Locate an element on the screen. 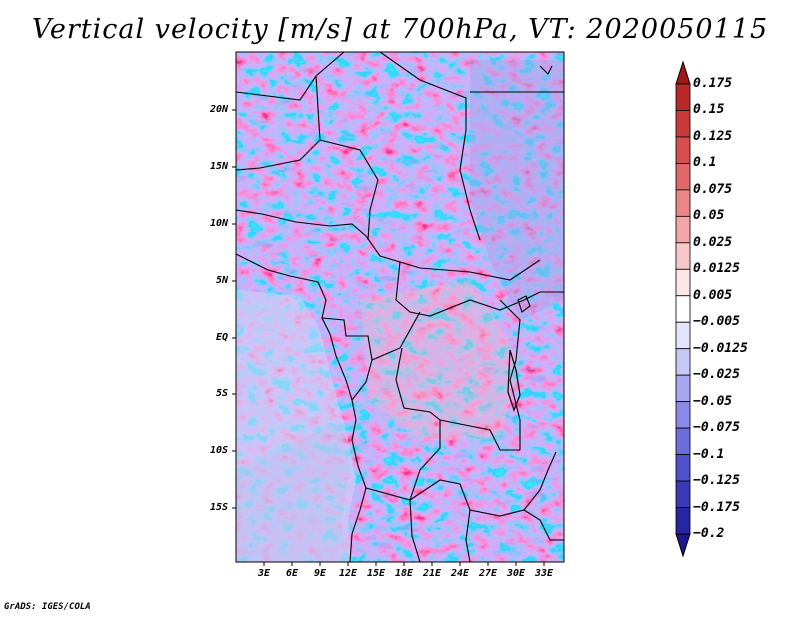 The image size is (800, 618). colorbar-label: −0.1 is located at coordinates (709, 454).